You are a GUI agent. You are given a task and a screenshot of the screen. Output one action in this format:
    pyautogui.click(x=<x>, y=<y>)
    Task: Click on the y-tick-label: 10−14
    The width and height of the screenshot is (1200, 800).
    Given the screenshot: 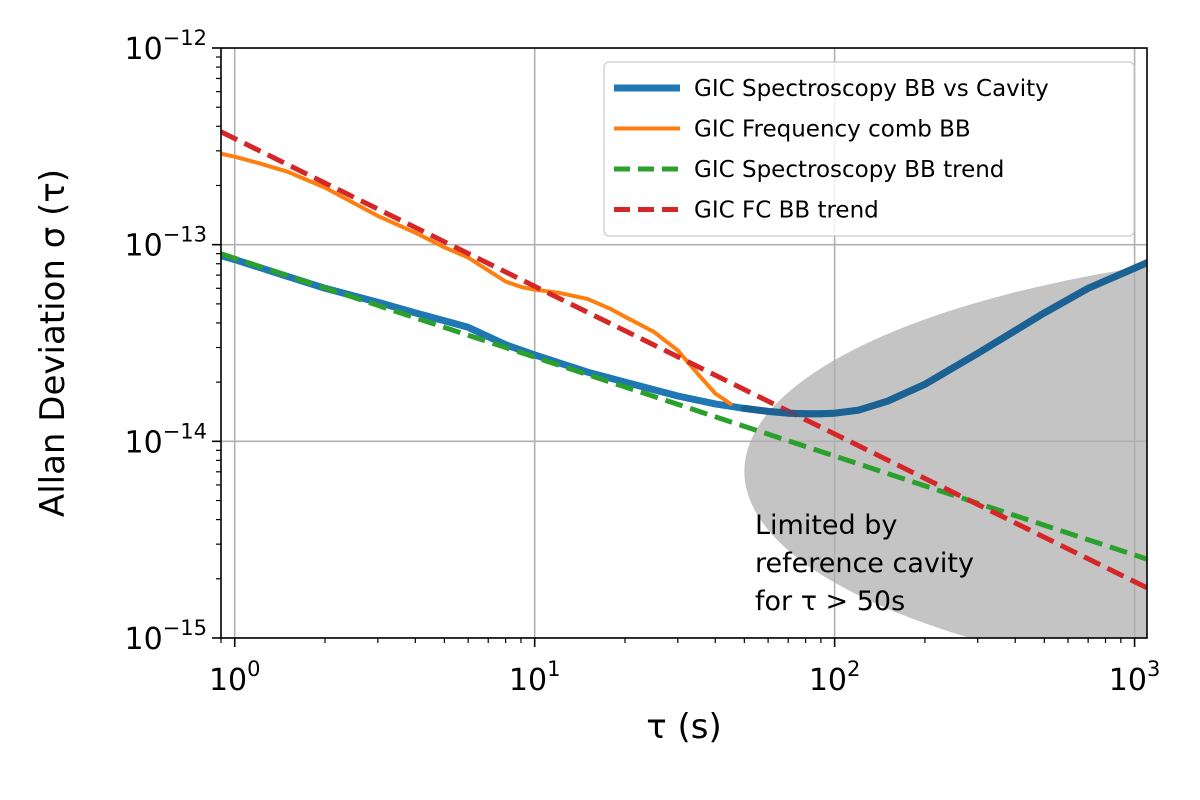 What is the action you would take?
    pyautogui.click(x=165, y=439)
    